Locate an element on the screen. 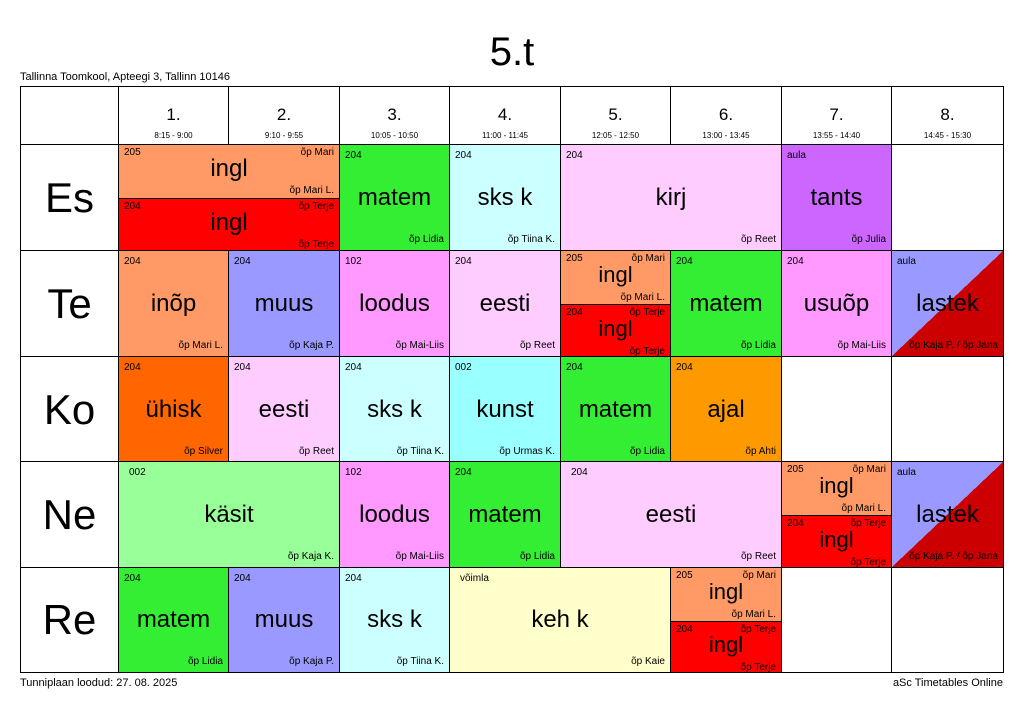 The image size is (1024, 724). subject-label: eesti is located at coordinates (671, 514).